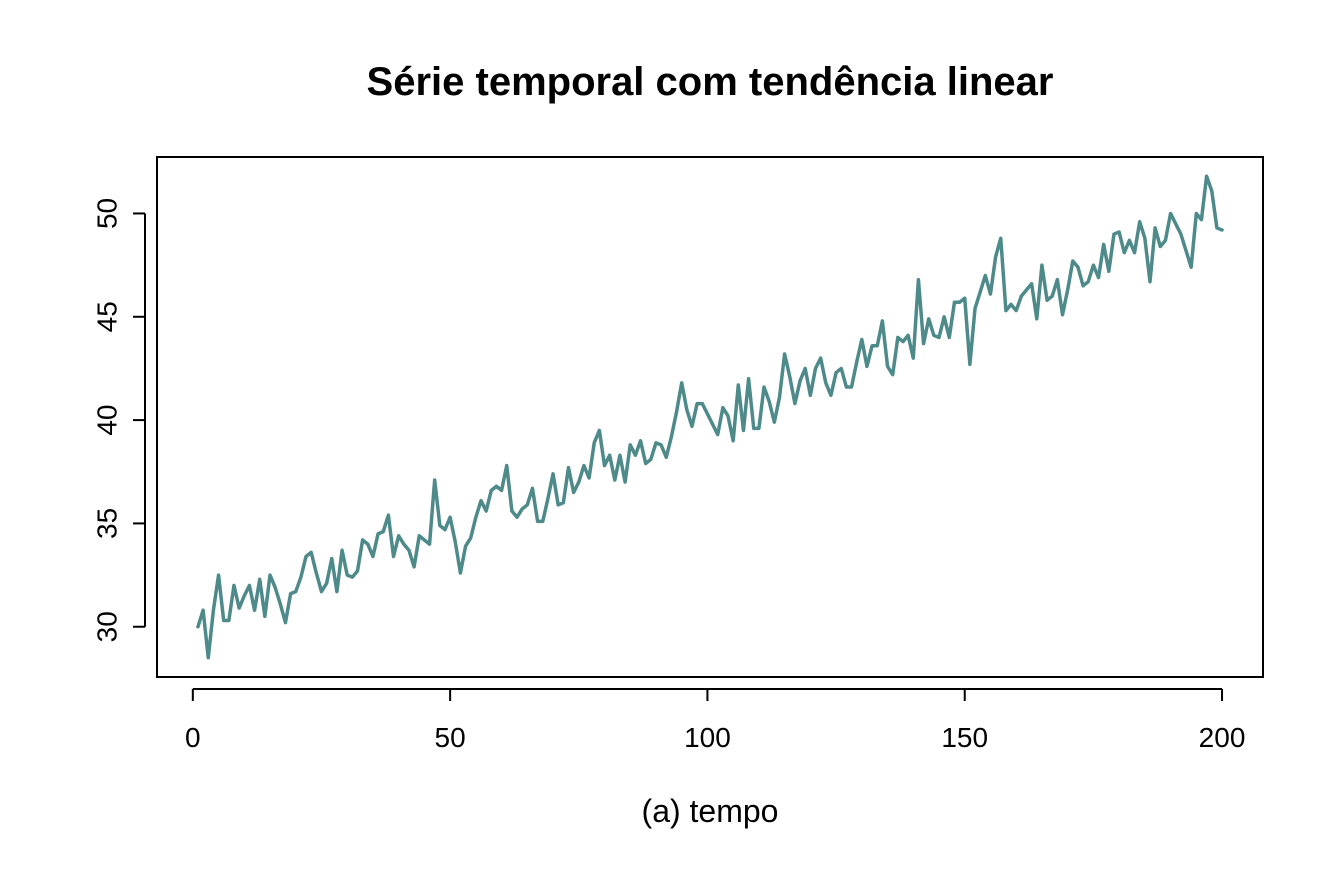 The height and width of the screenshot is (873, 1344). I want to click on x-axis: 0 50 100 150 200, so click(715, 720).